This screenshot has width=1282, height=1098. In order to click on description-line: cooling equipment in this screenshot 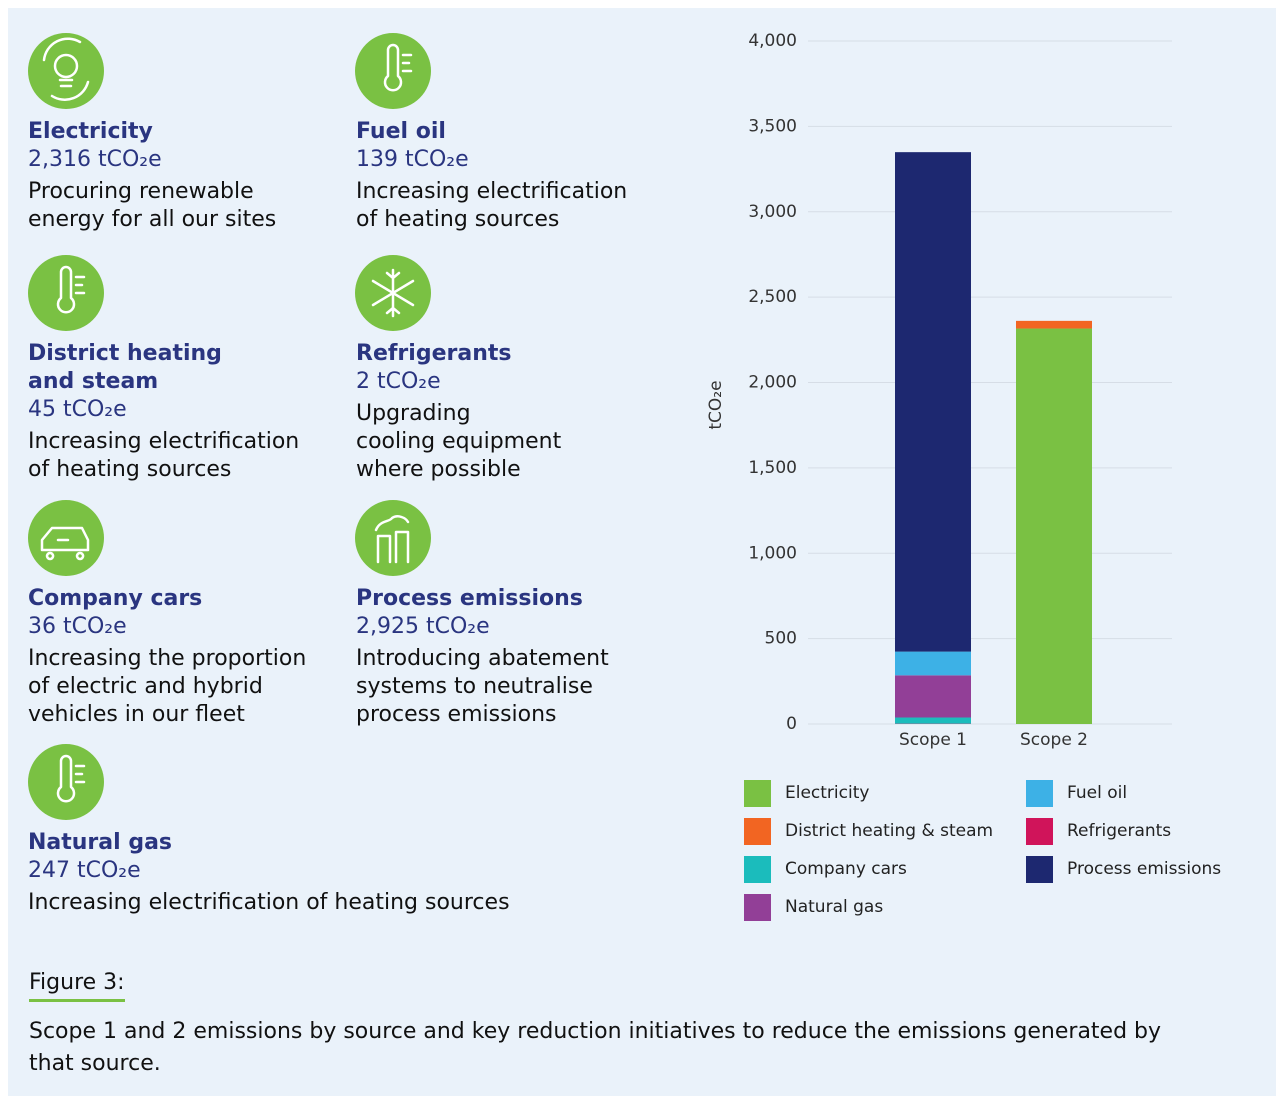, I will do `click(459, 441)`.